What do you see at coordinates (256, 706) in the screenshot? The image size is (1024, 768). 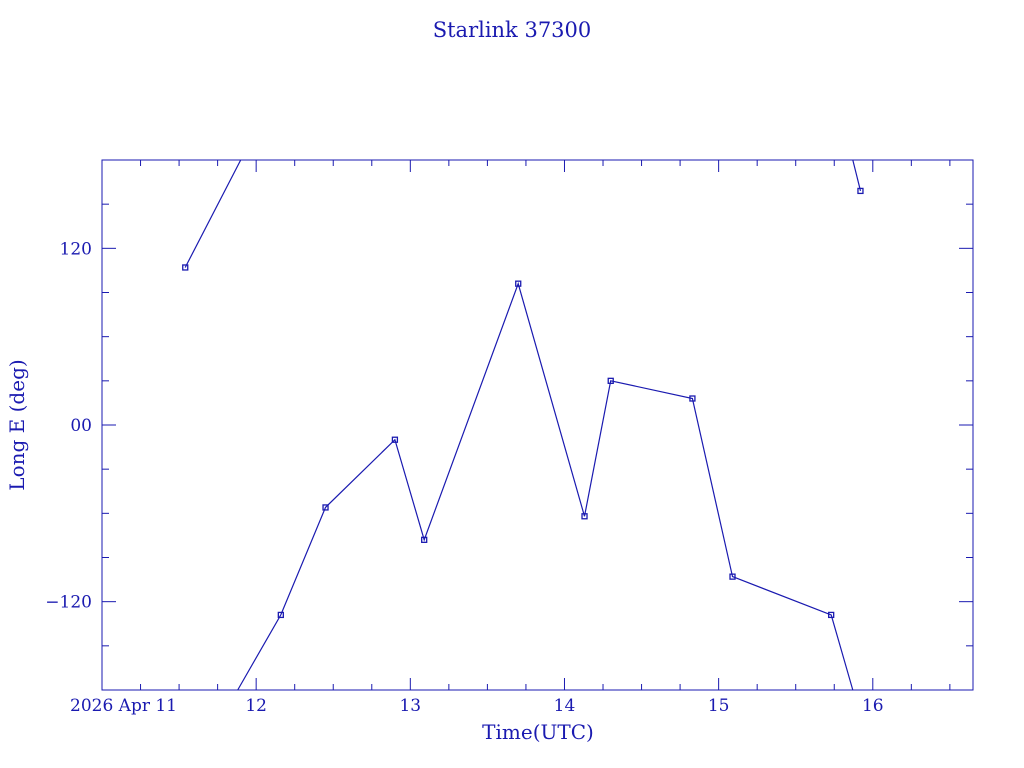 I see `x-tick-label: 12` at bounding box center [256, 706].